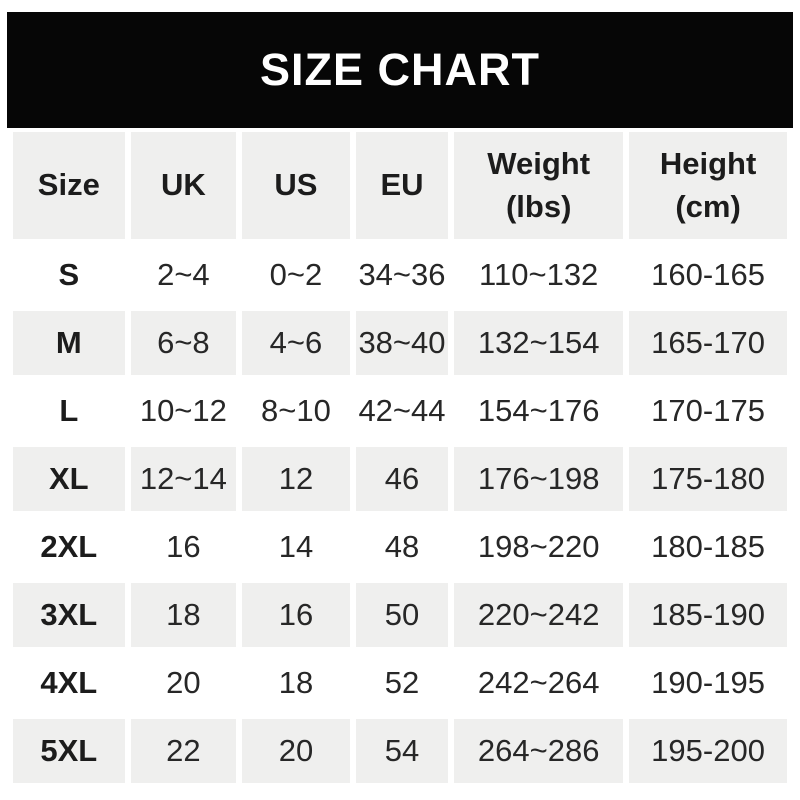  I want to click on column-label: Height, so click(708, 163).